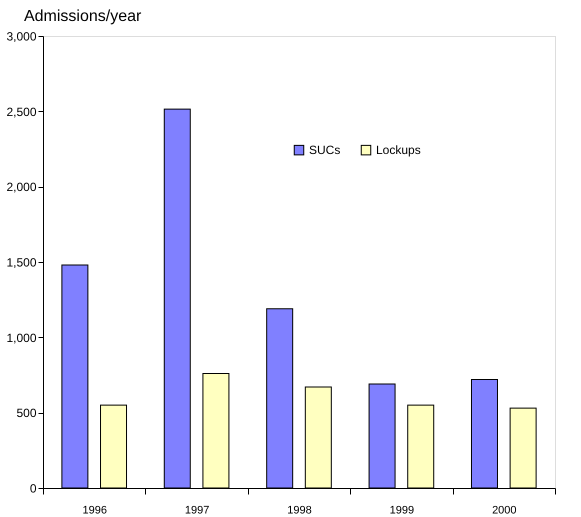 The width and height of the screenshot is (581, 517). I want to click on y-tick-label: 500, so click(26, 413).